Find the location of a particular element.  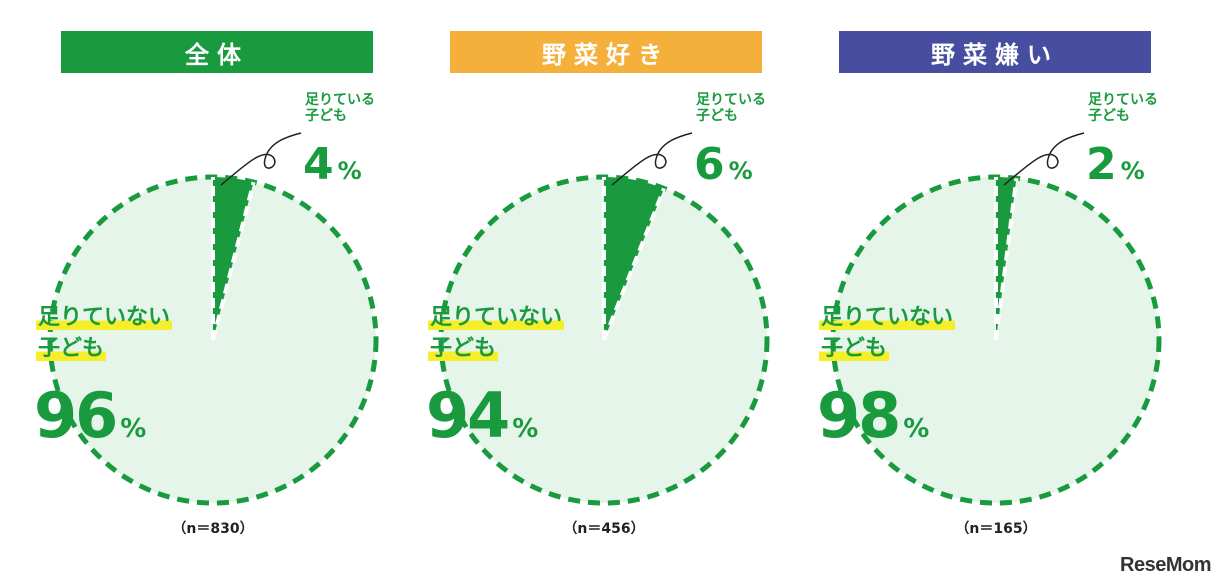

resemom-logo: ReseMom is located at coordinates (1165, 565).